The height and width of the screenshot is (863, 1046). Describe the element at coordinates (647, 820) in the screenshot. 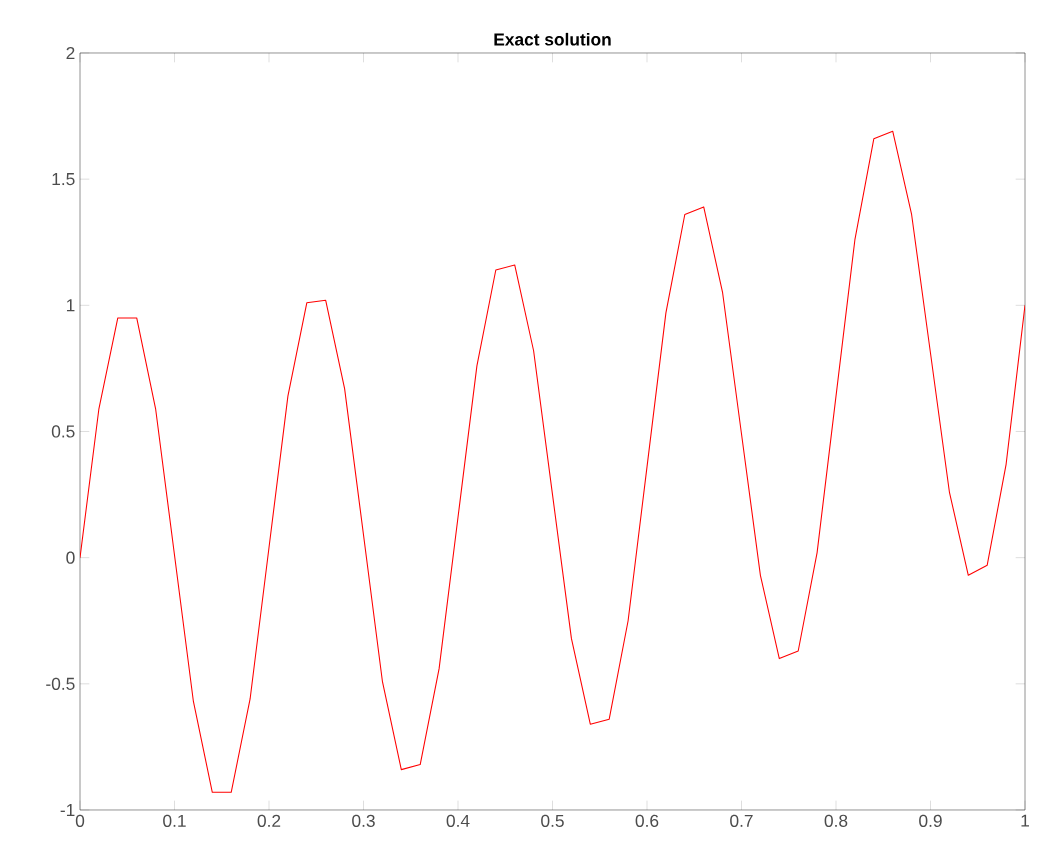

I see `x-tick-label: 0.6` at that location.